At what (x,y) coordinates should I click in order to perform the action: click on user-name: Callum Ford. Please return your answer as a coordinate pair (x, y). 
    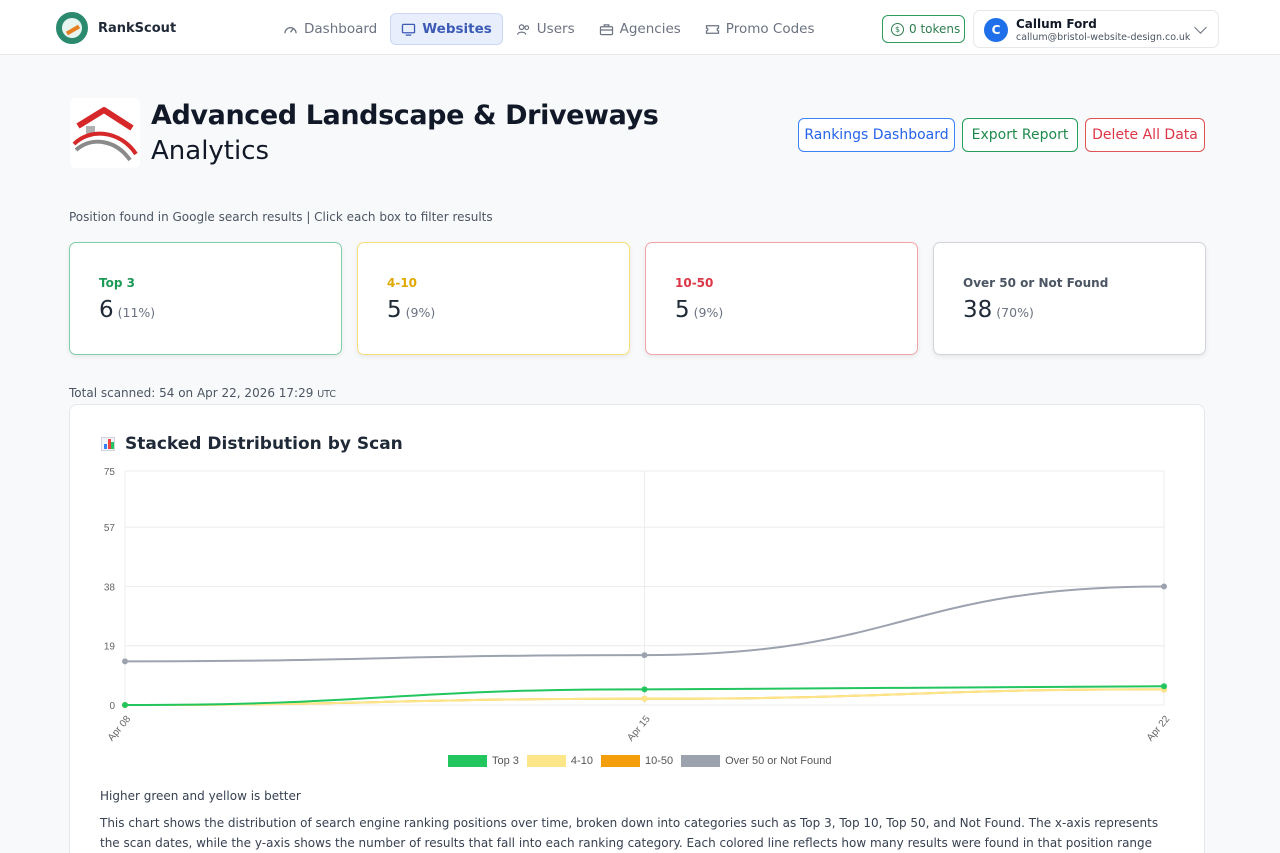
    Looking at the image, I should click on (1056, 24).